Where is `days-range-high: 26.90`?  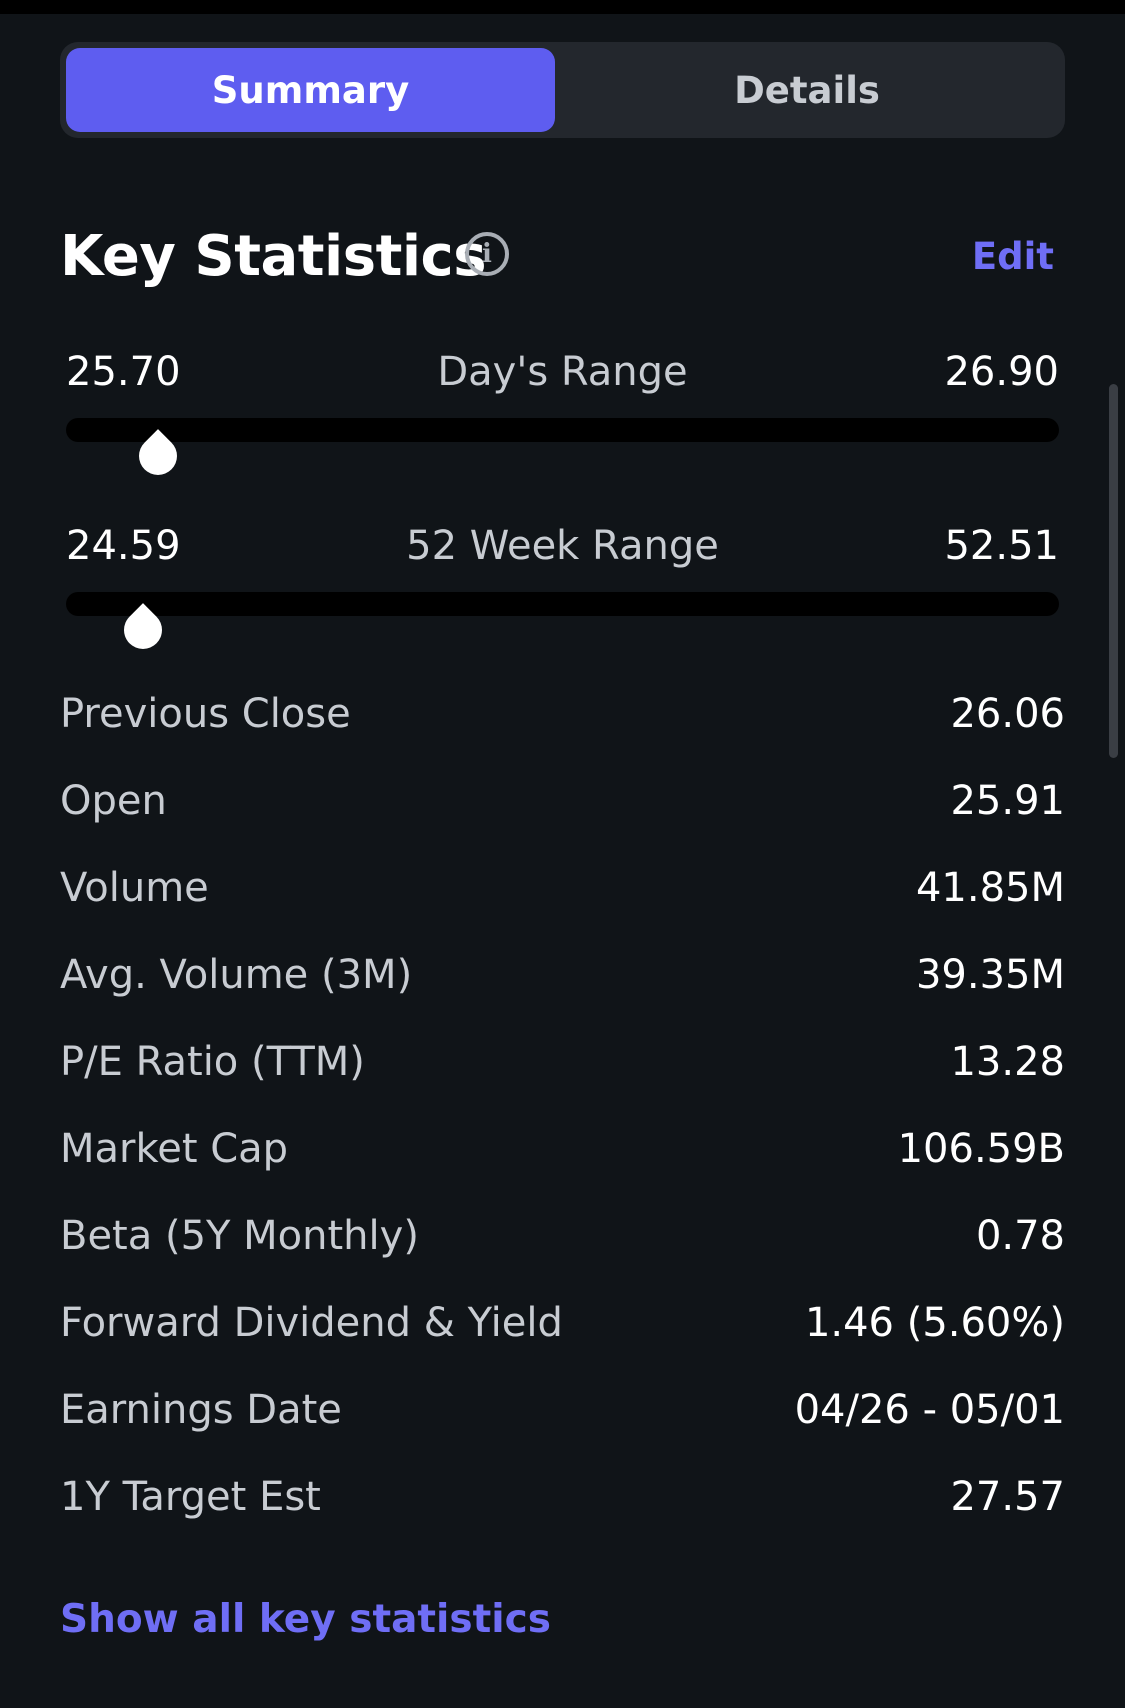 days-range-high: 26.90 is located at coordinates (1001, 372).